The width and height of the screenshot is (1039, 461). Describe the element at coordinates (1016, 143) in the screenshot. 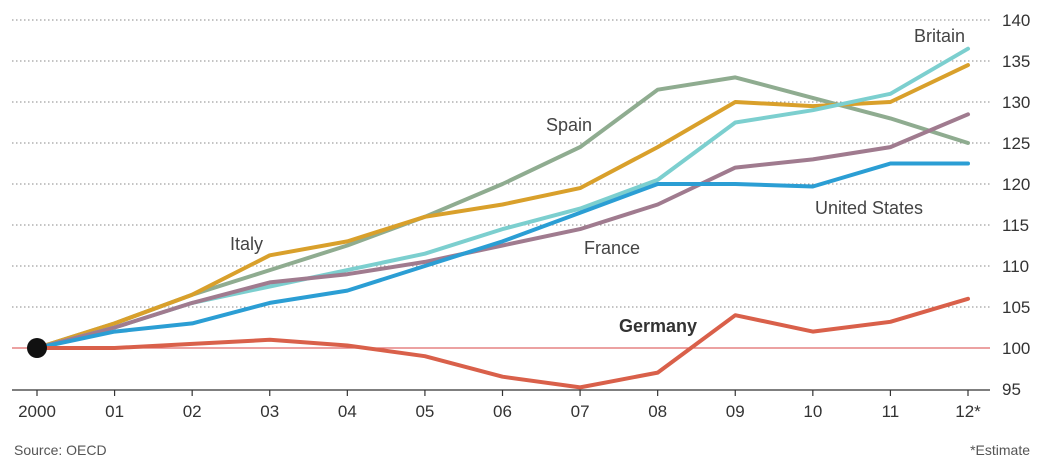

I see `y-tick-label: 125` at that location.